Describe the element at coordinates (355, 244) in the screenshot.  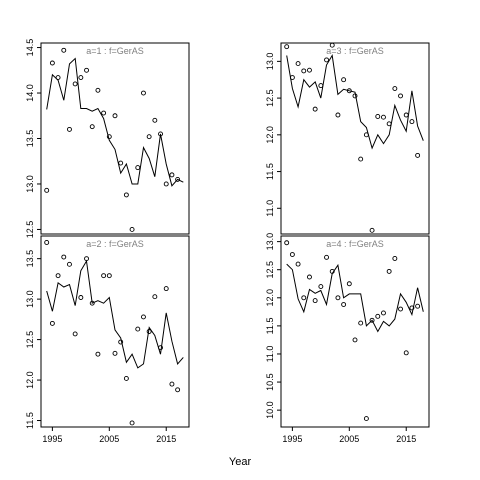
I see `panel-title: a=4 : f=GerAS` at that location.